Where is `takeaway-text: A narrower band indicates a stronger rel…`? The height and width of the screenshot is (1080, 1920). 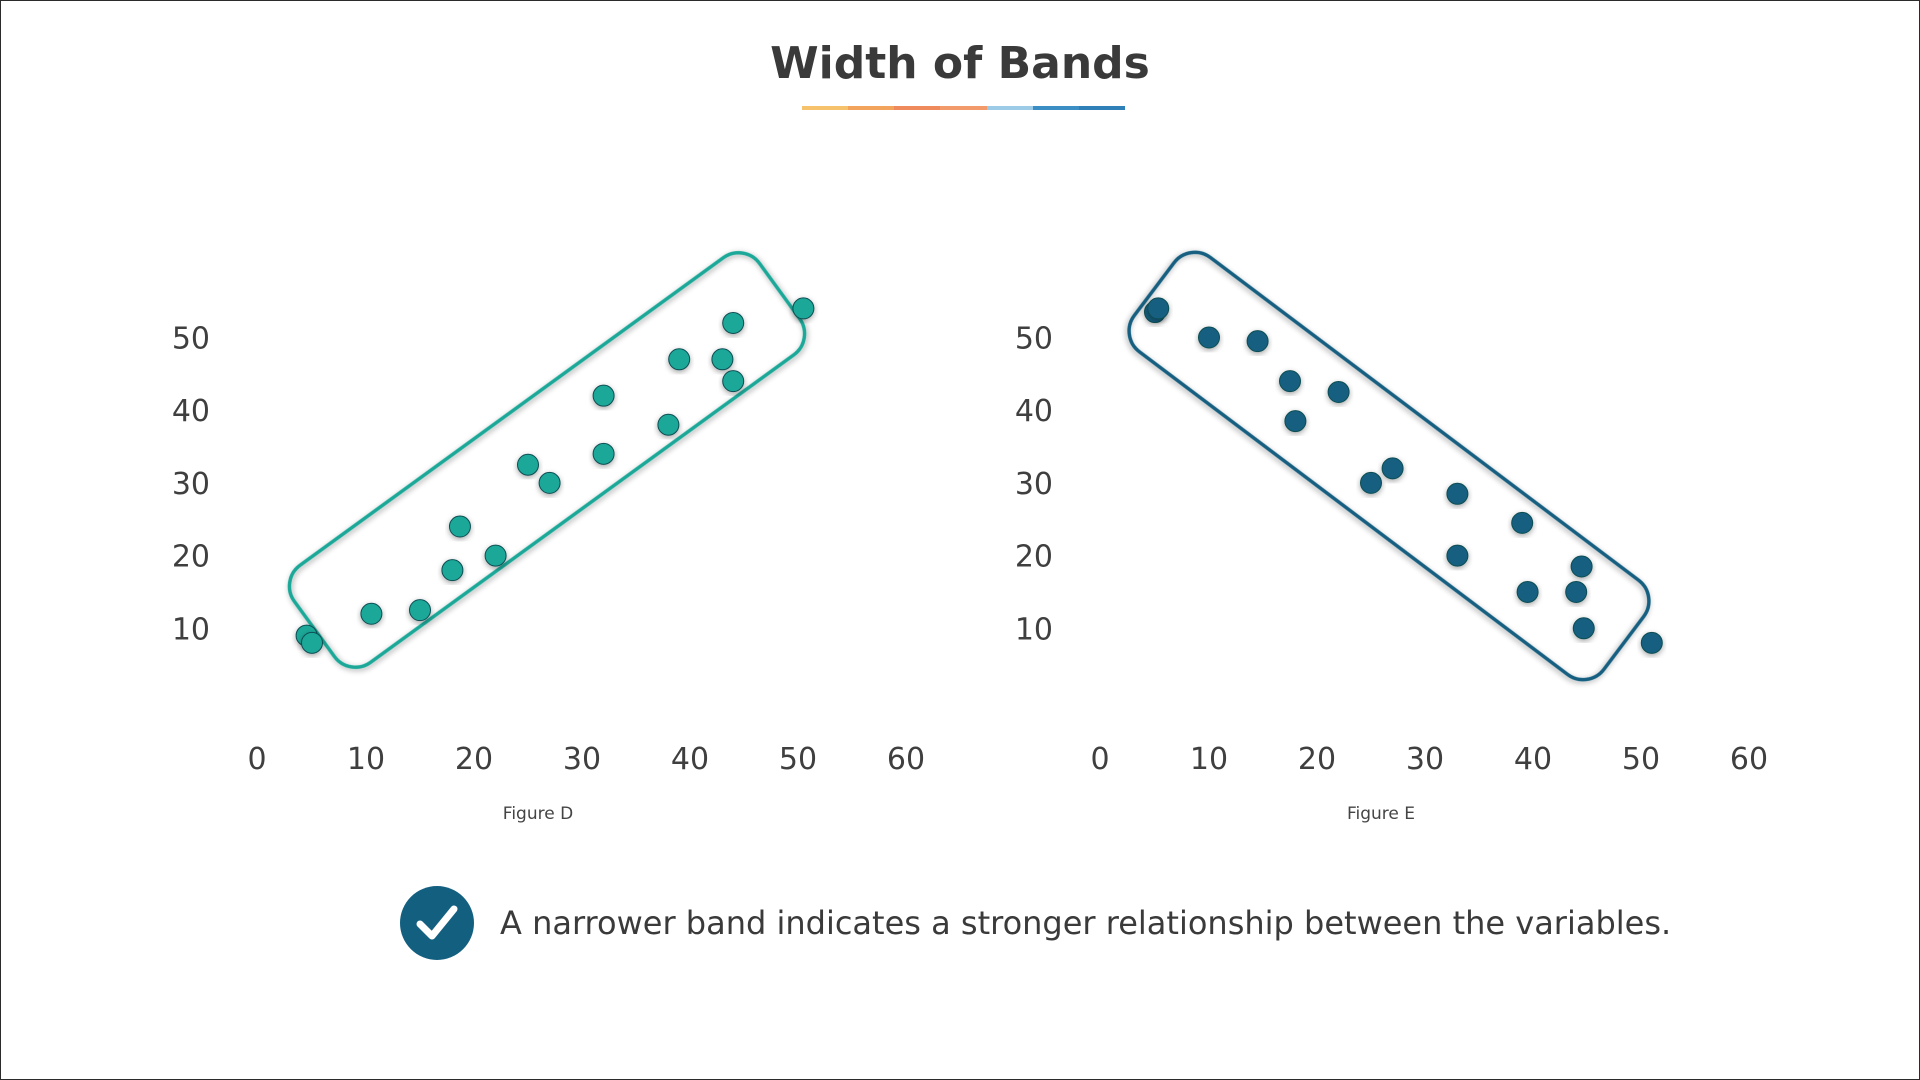
takeaway-text: A narrower band indicates a stronger rel… is located at coordinates (1085, 923).